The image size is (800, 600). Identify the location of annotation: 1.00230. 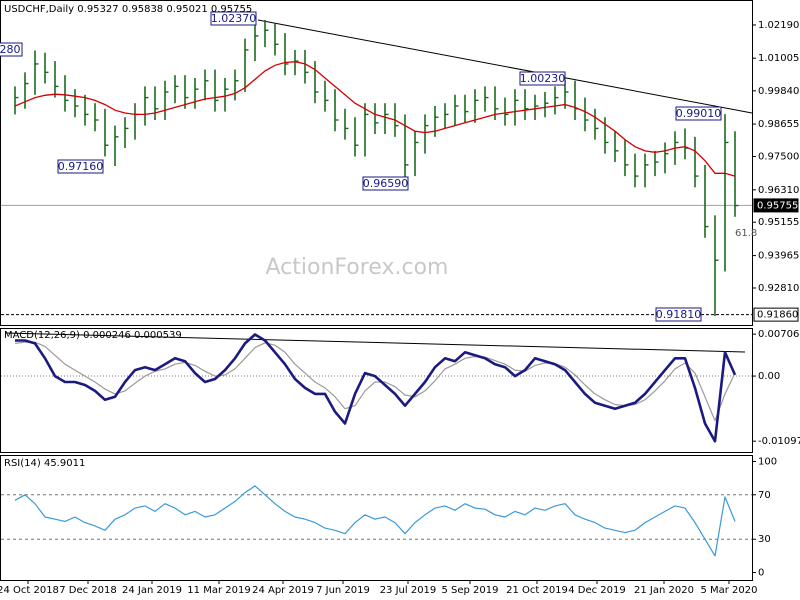
(542, 78).